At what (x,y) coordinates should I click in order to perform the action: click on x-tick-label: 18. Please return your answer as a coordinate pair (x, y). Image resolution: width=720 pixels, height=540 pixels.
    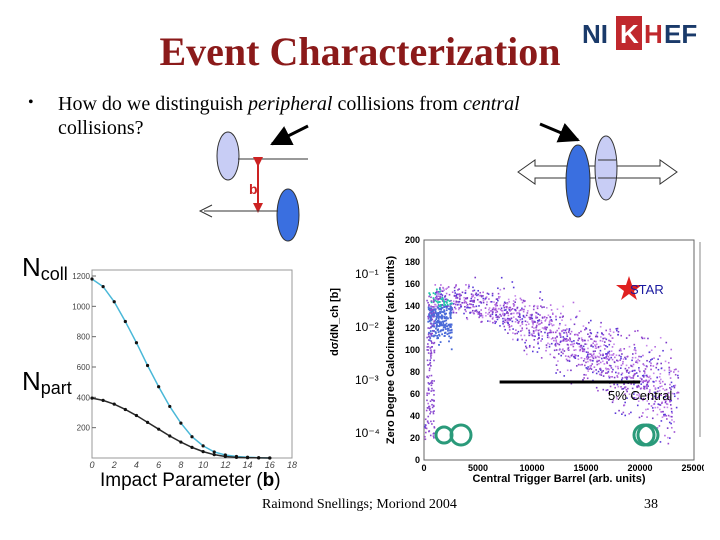
    Looking at the image, I should click on (292, 465).